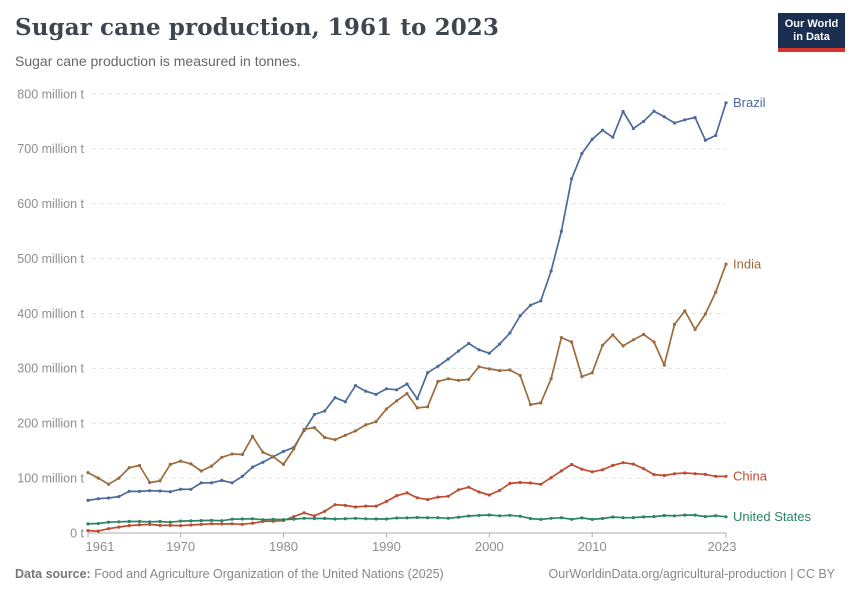 The image size is (850, 600). Describe the element at coordinates (772, 516) in the screenshot. I see `series-label-united-states: United States` at that location.